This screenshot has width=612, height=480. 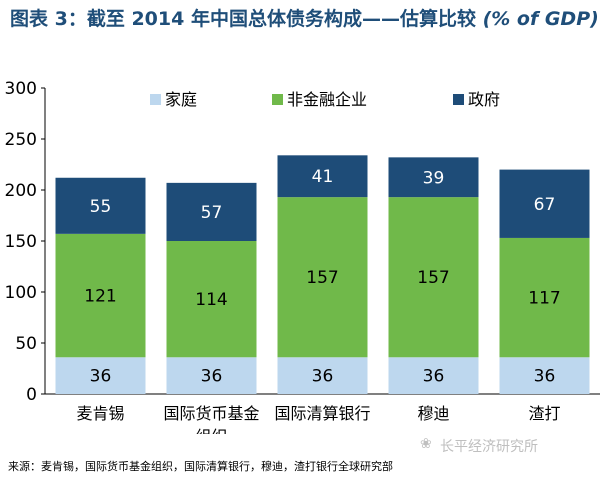 I want to click on y-tick-label: 150, so click(x=21, y=242).